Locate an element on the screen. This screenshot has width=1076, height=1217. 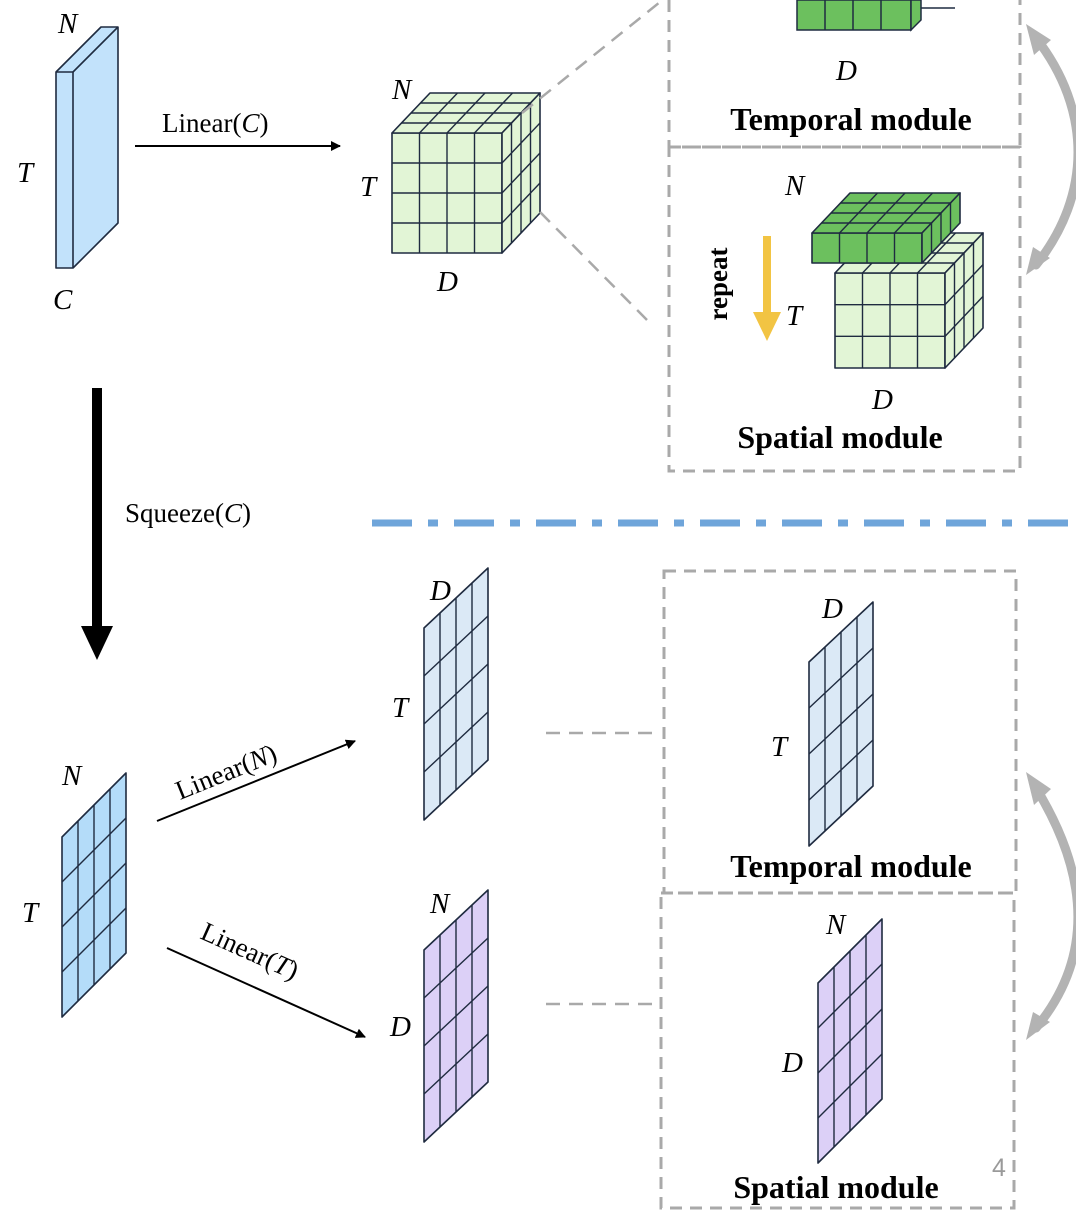
alternate-arrow-top-head-down is located at coordinates (1038, 261).